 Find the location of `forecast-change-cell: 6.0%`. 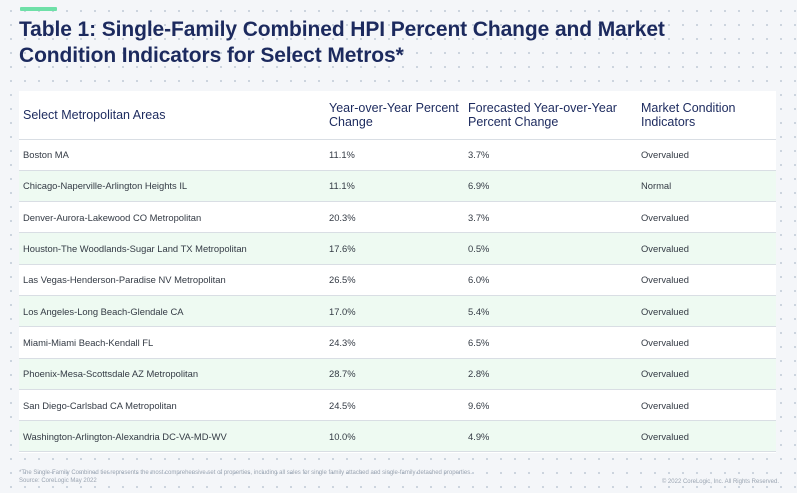

forecast-change-cell: 6.0% is located at coordinates (550, 280).